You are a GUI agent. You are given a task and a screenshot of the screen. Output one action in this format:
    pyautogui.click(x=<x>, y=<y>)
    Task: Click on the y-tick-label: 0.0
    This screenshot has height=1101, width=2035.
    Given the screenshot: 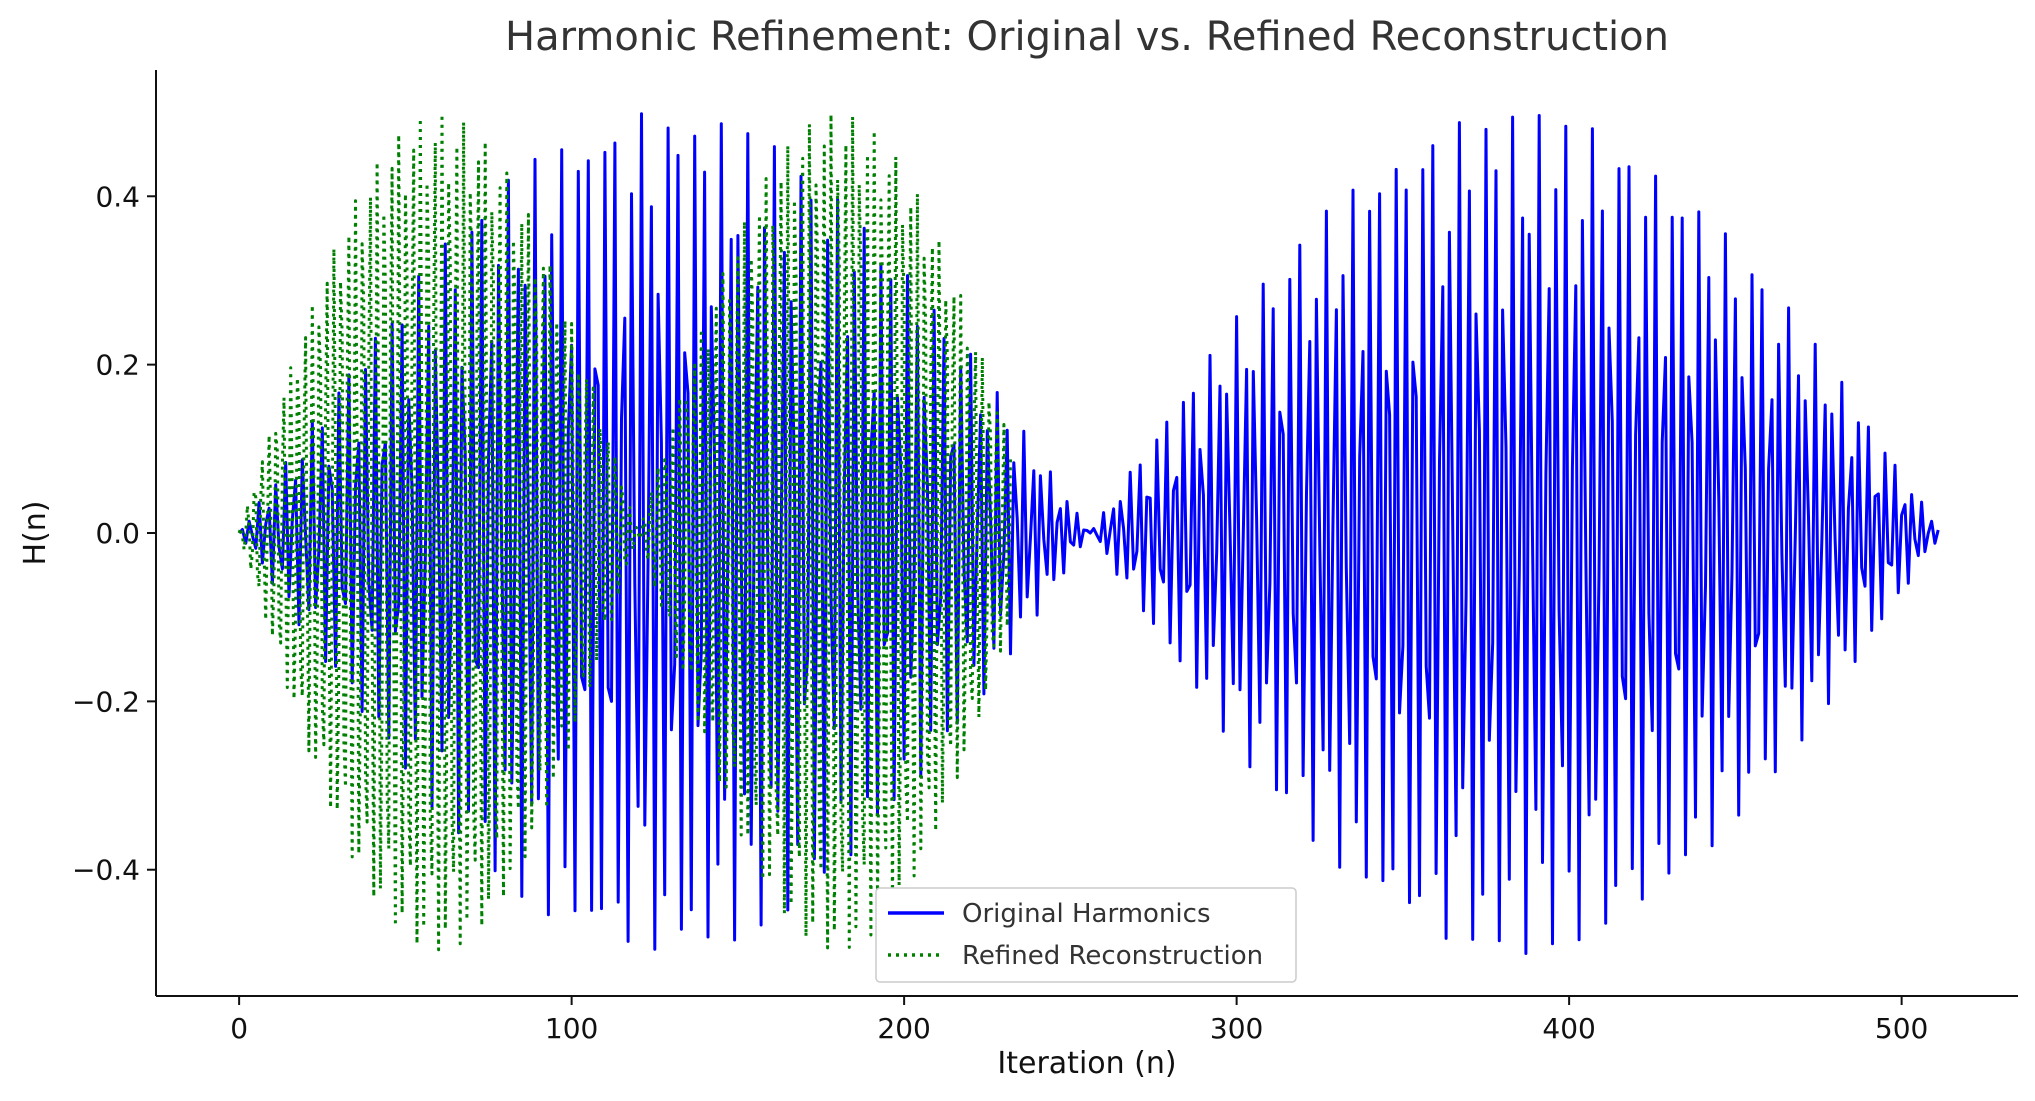 What is the action you would take?
    pyautogui.click(x=117, y=533)
    